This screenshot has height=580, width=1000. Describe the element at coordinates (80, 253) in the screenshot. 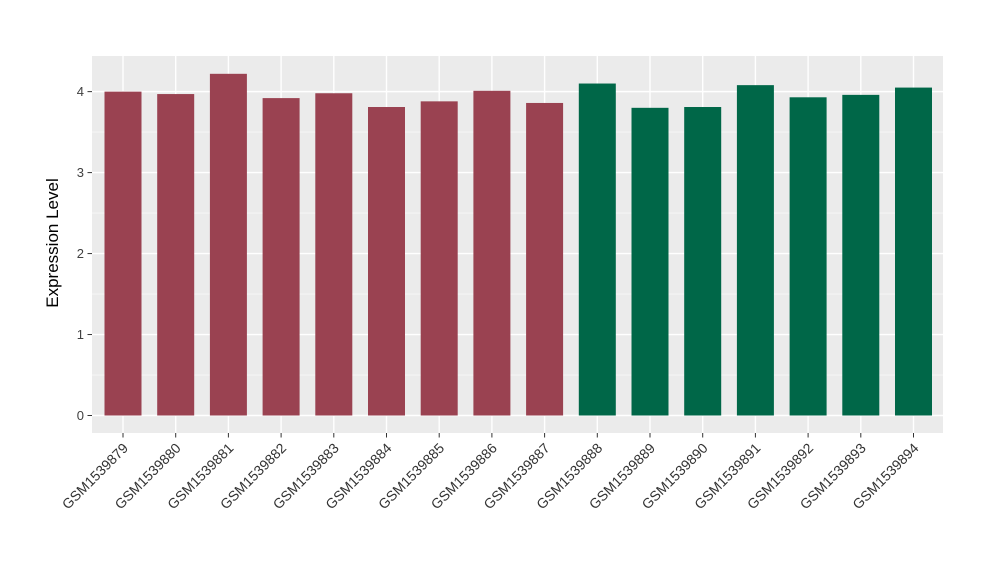

I see `y-tick-label: 2` at that location.